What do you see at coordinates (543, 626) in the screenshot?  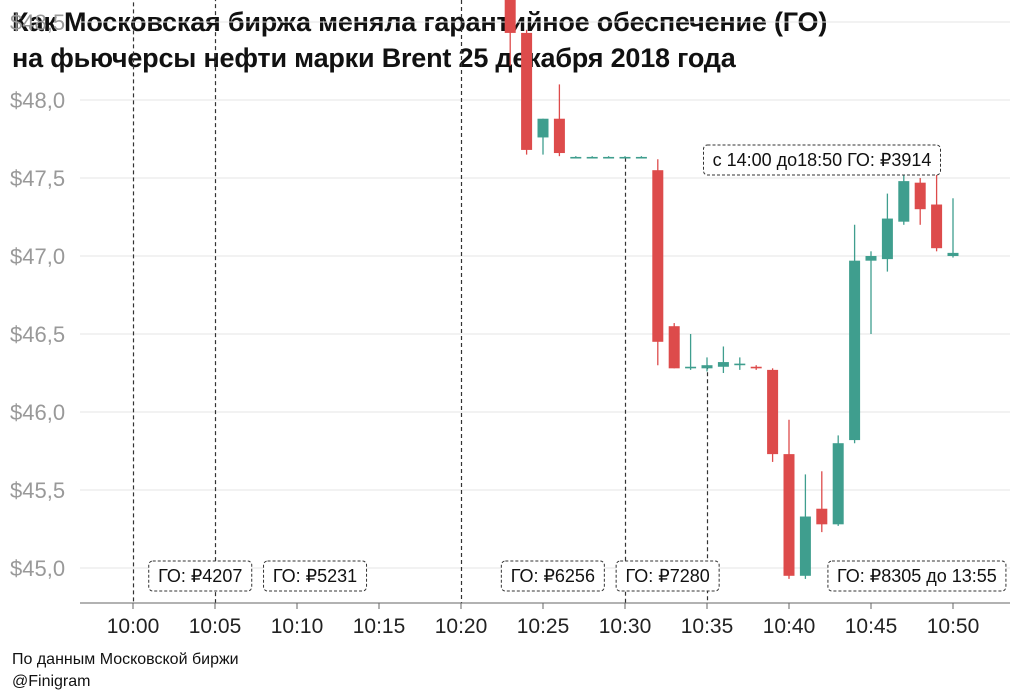 I see `x-tick-label: 10:25` at bounding box center [543, 626].